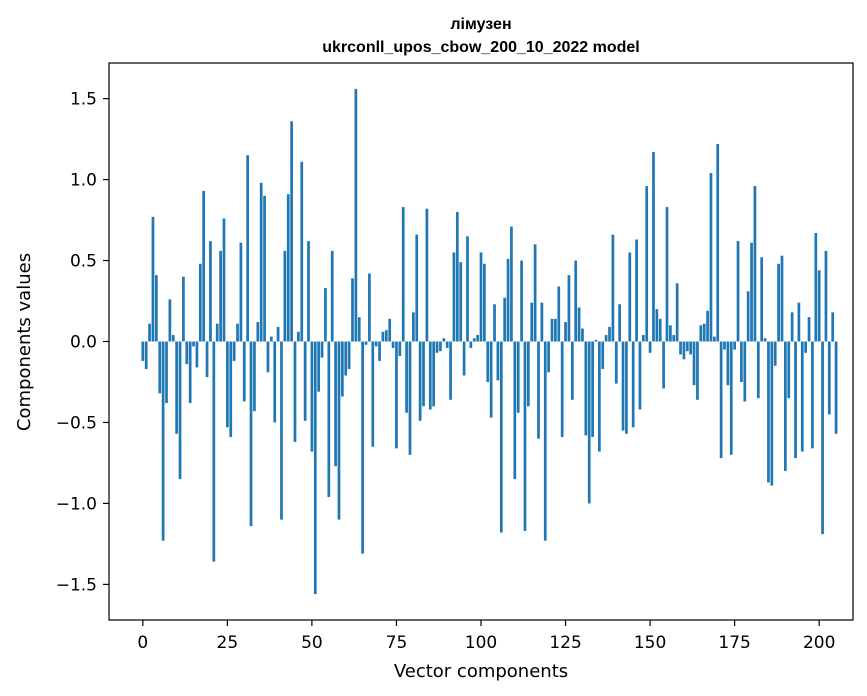 The height and width of the screenshot is (696, 867). Describe the element at coordinates (397, 643) in the screenshot. I see `x-tick-label: 75` at that location.